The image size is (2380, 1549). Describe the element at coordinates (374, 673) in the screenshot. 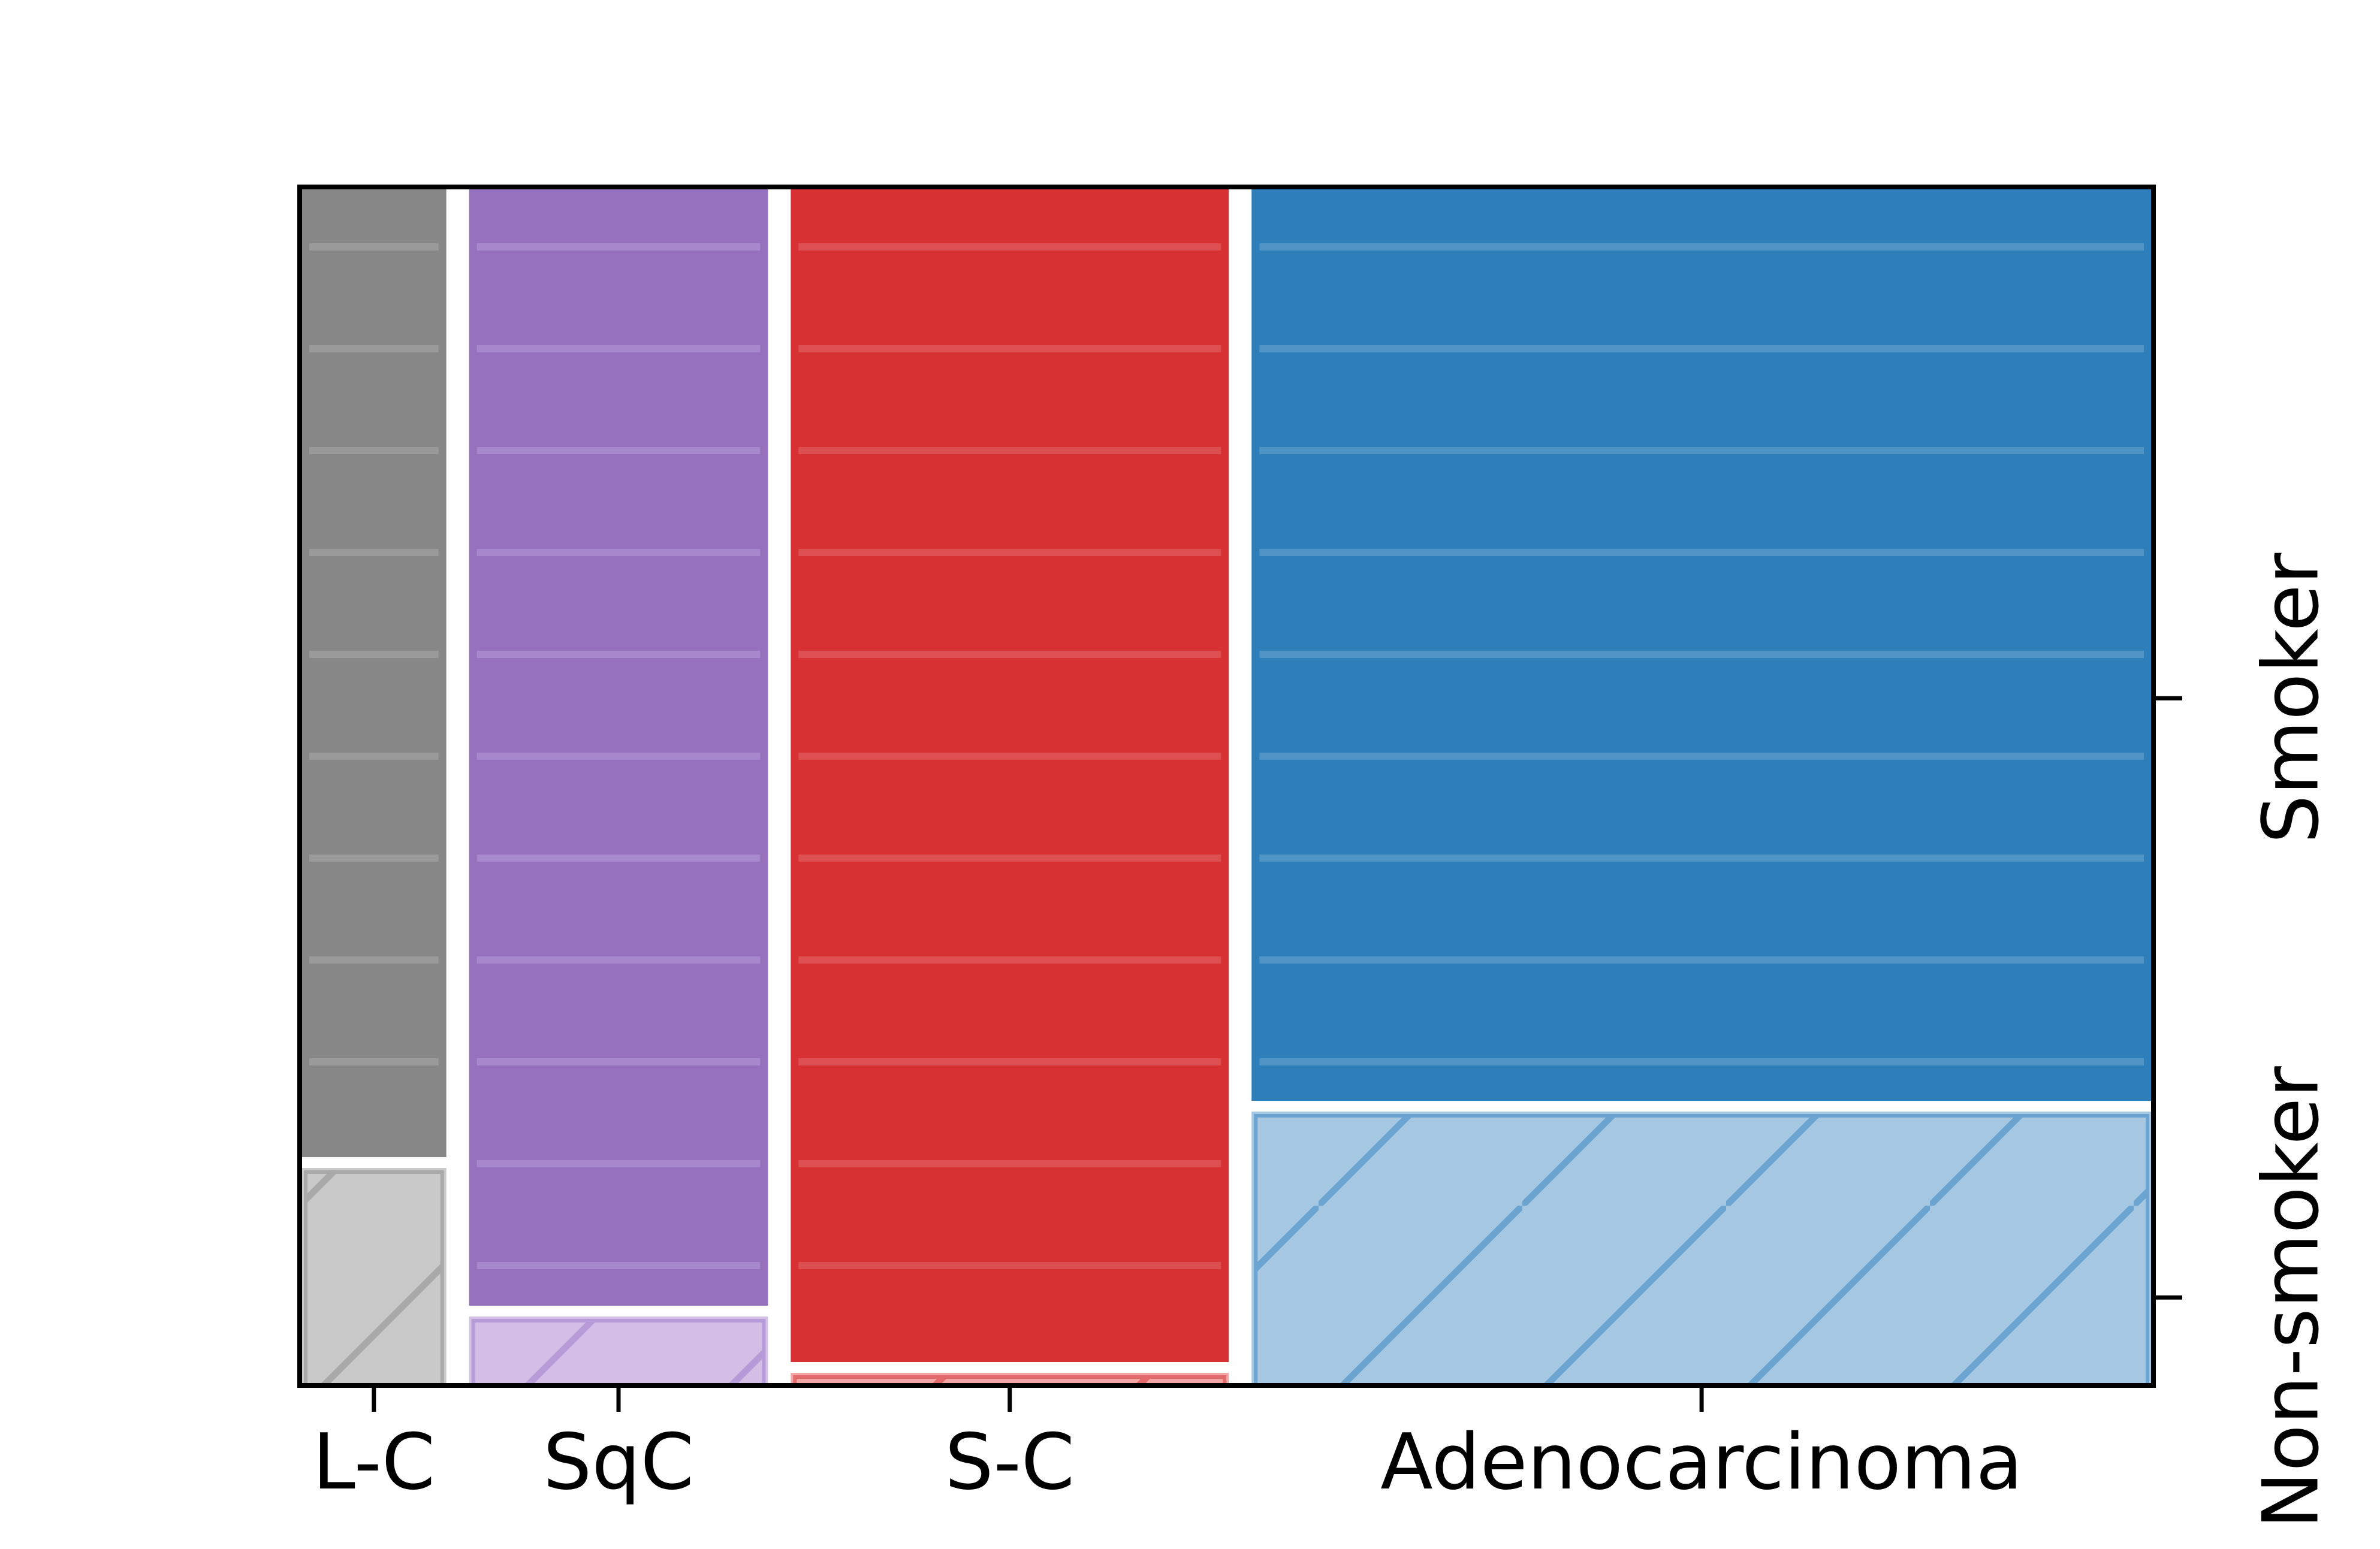

I see `tile-l-c-smoker` at that location.